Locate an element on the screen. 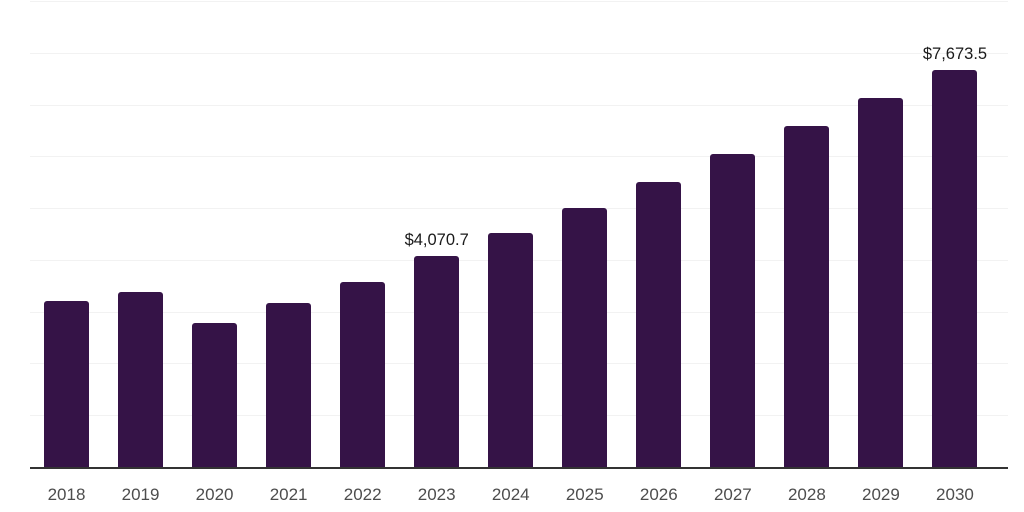 The image size is (1024, 512). x-tick-label-2030: 2030 is located at coordinates (955, 494).